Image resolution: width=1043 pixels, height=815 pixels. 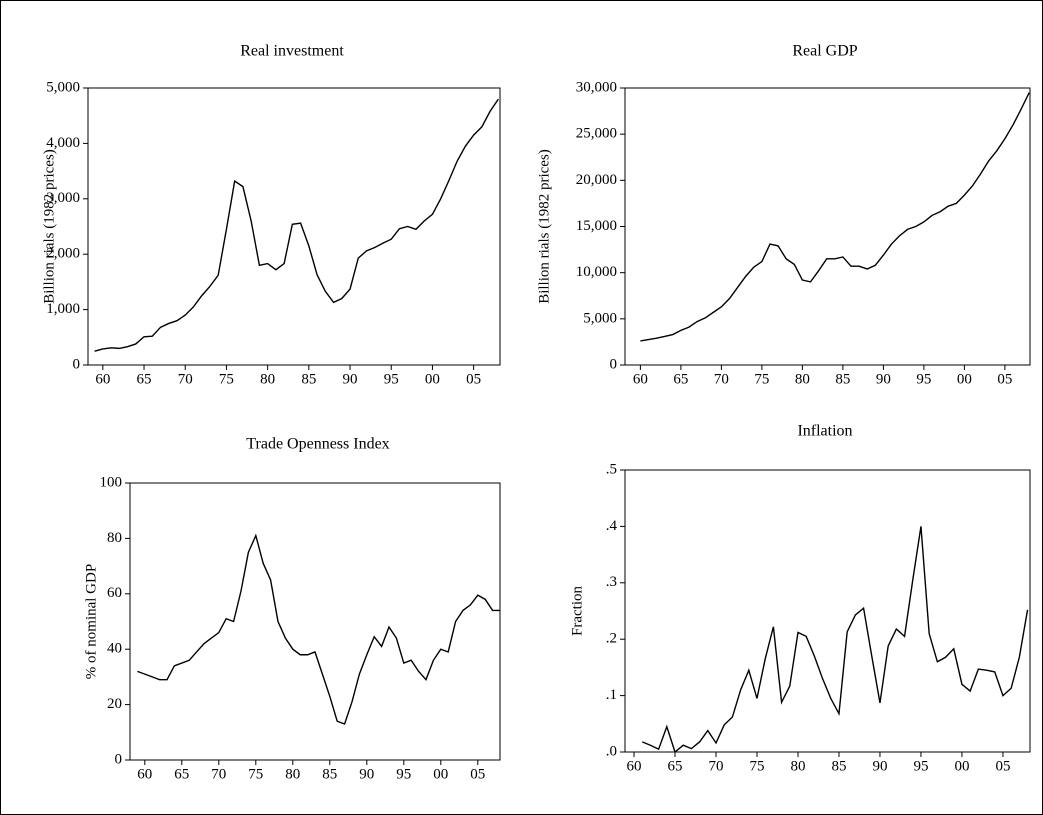 What do you see at coordinates (114, 649) in the screenshot?
I see `y-tick-label: 40` at bounding box center [114, 649].